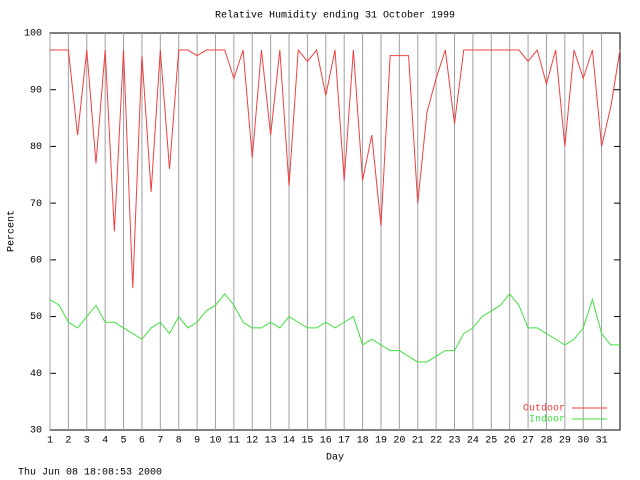 The height and width of the screenshot is (480, 640). I want to click on x-tick-label: 16, so click(326, 441).